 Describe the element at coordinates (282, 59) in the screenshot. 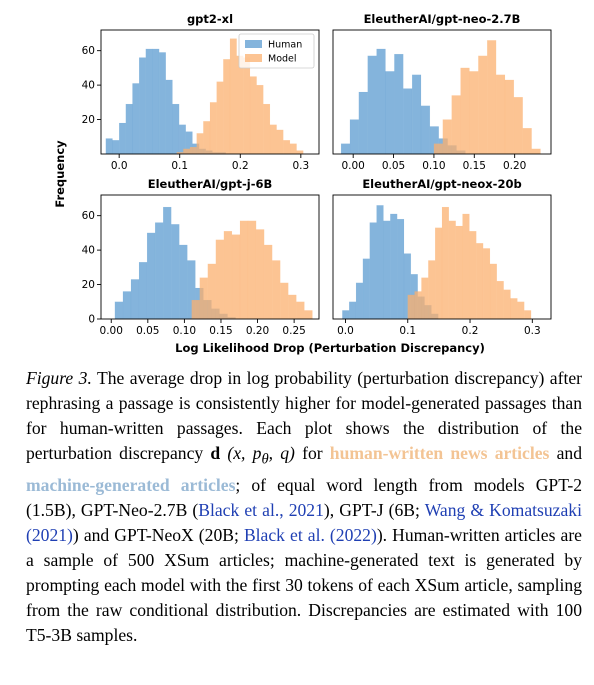

I see `model-legend-label: Model` at that location.